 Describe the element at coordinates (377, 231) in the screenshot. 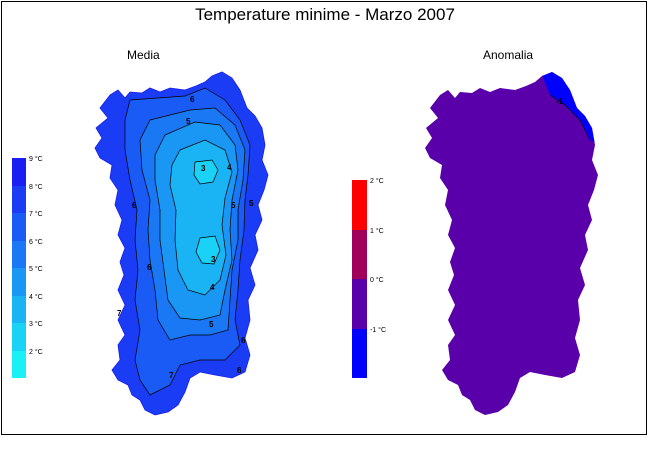

I see `legend-label: 1 °C` at that location.